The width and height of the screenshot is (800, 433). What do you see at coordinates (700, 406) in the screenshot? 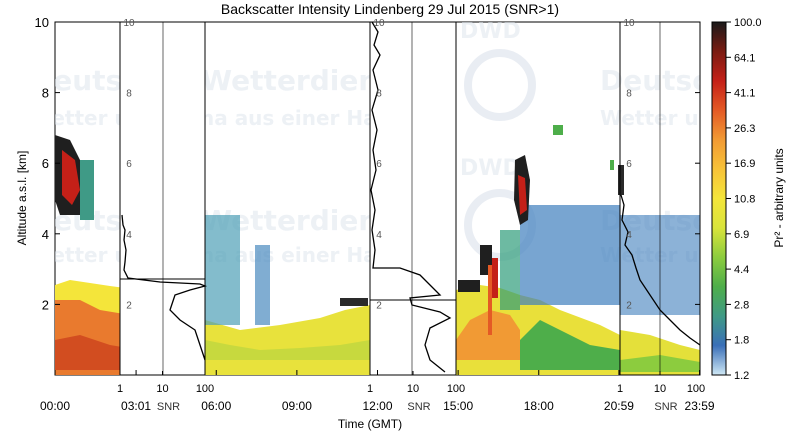
I see `x-tick-label: 23:59` at bounding box center [700, 406].